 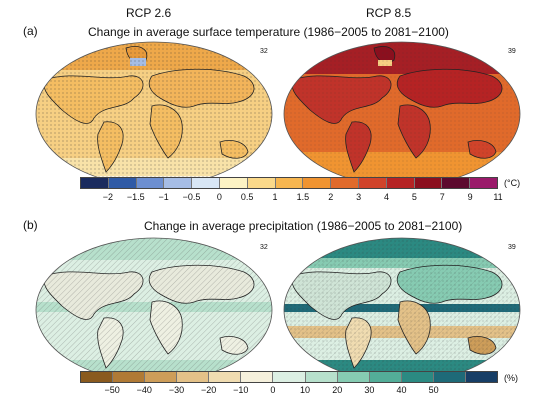 I want to click on colorbar-tick-label: −1.5, so click(x=135, y=197).